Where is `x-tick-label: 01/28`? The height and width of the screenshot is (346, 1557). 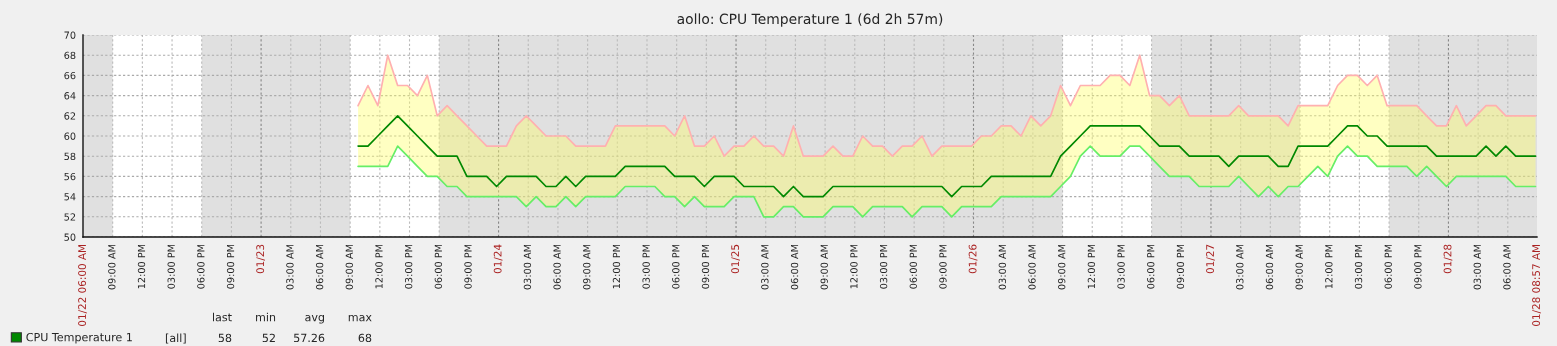 x-tick-label: 01/28 is located at coordinates (1448, 259).